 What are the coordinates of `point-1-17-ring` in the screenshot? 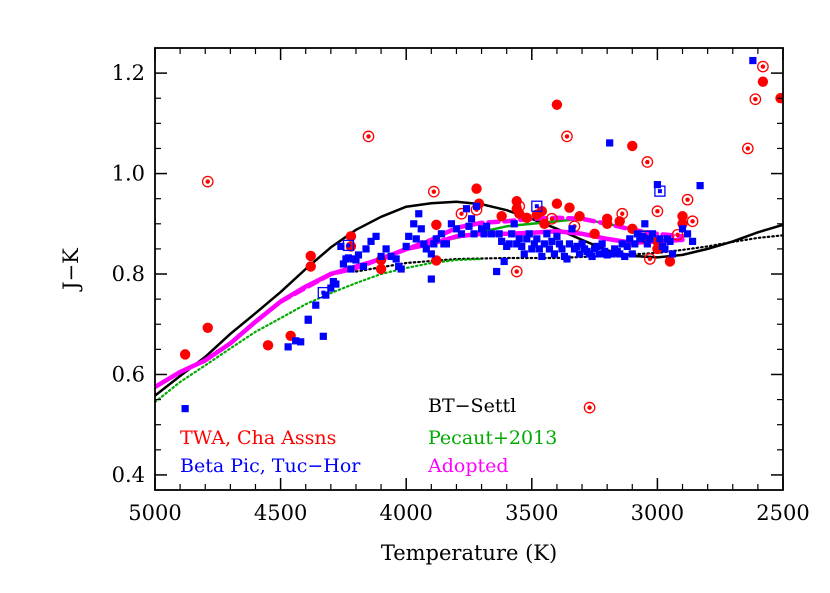 It's located at (692, 221).